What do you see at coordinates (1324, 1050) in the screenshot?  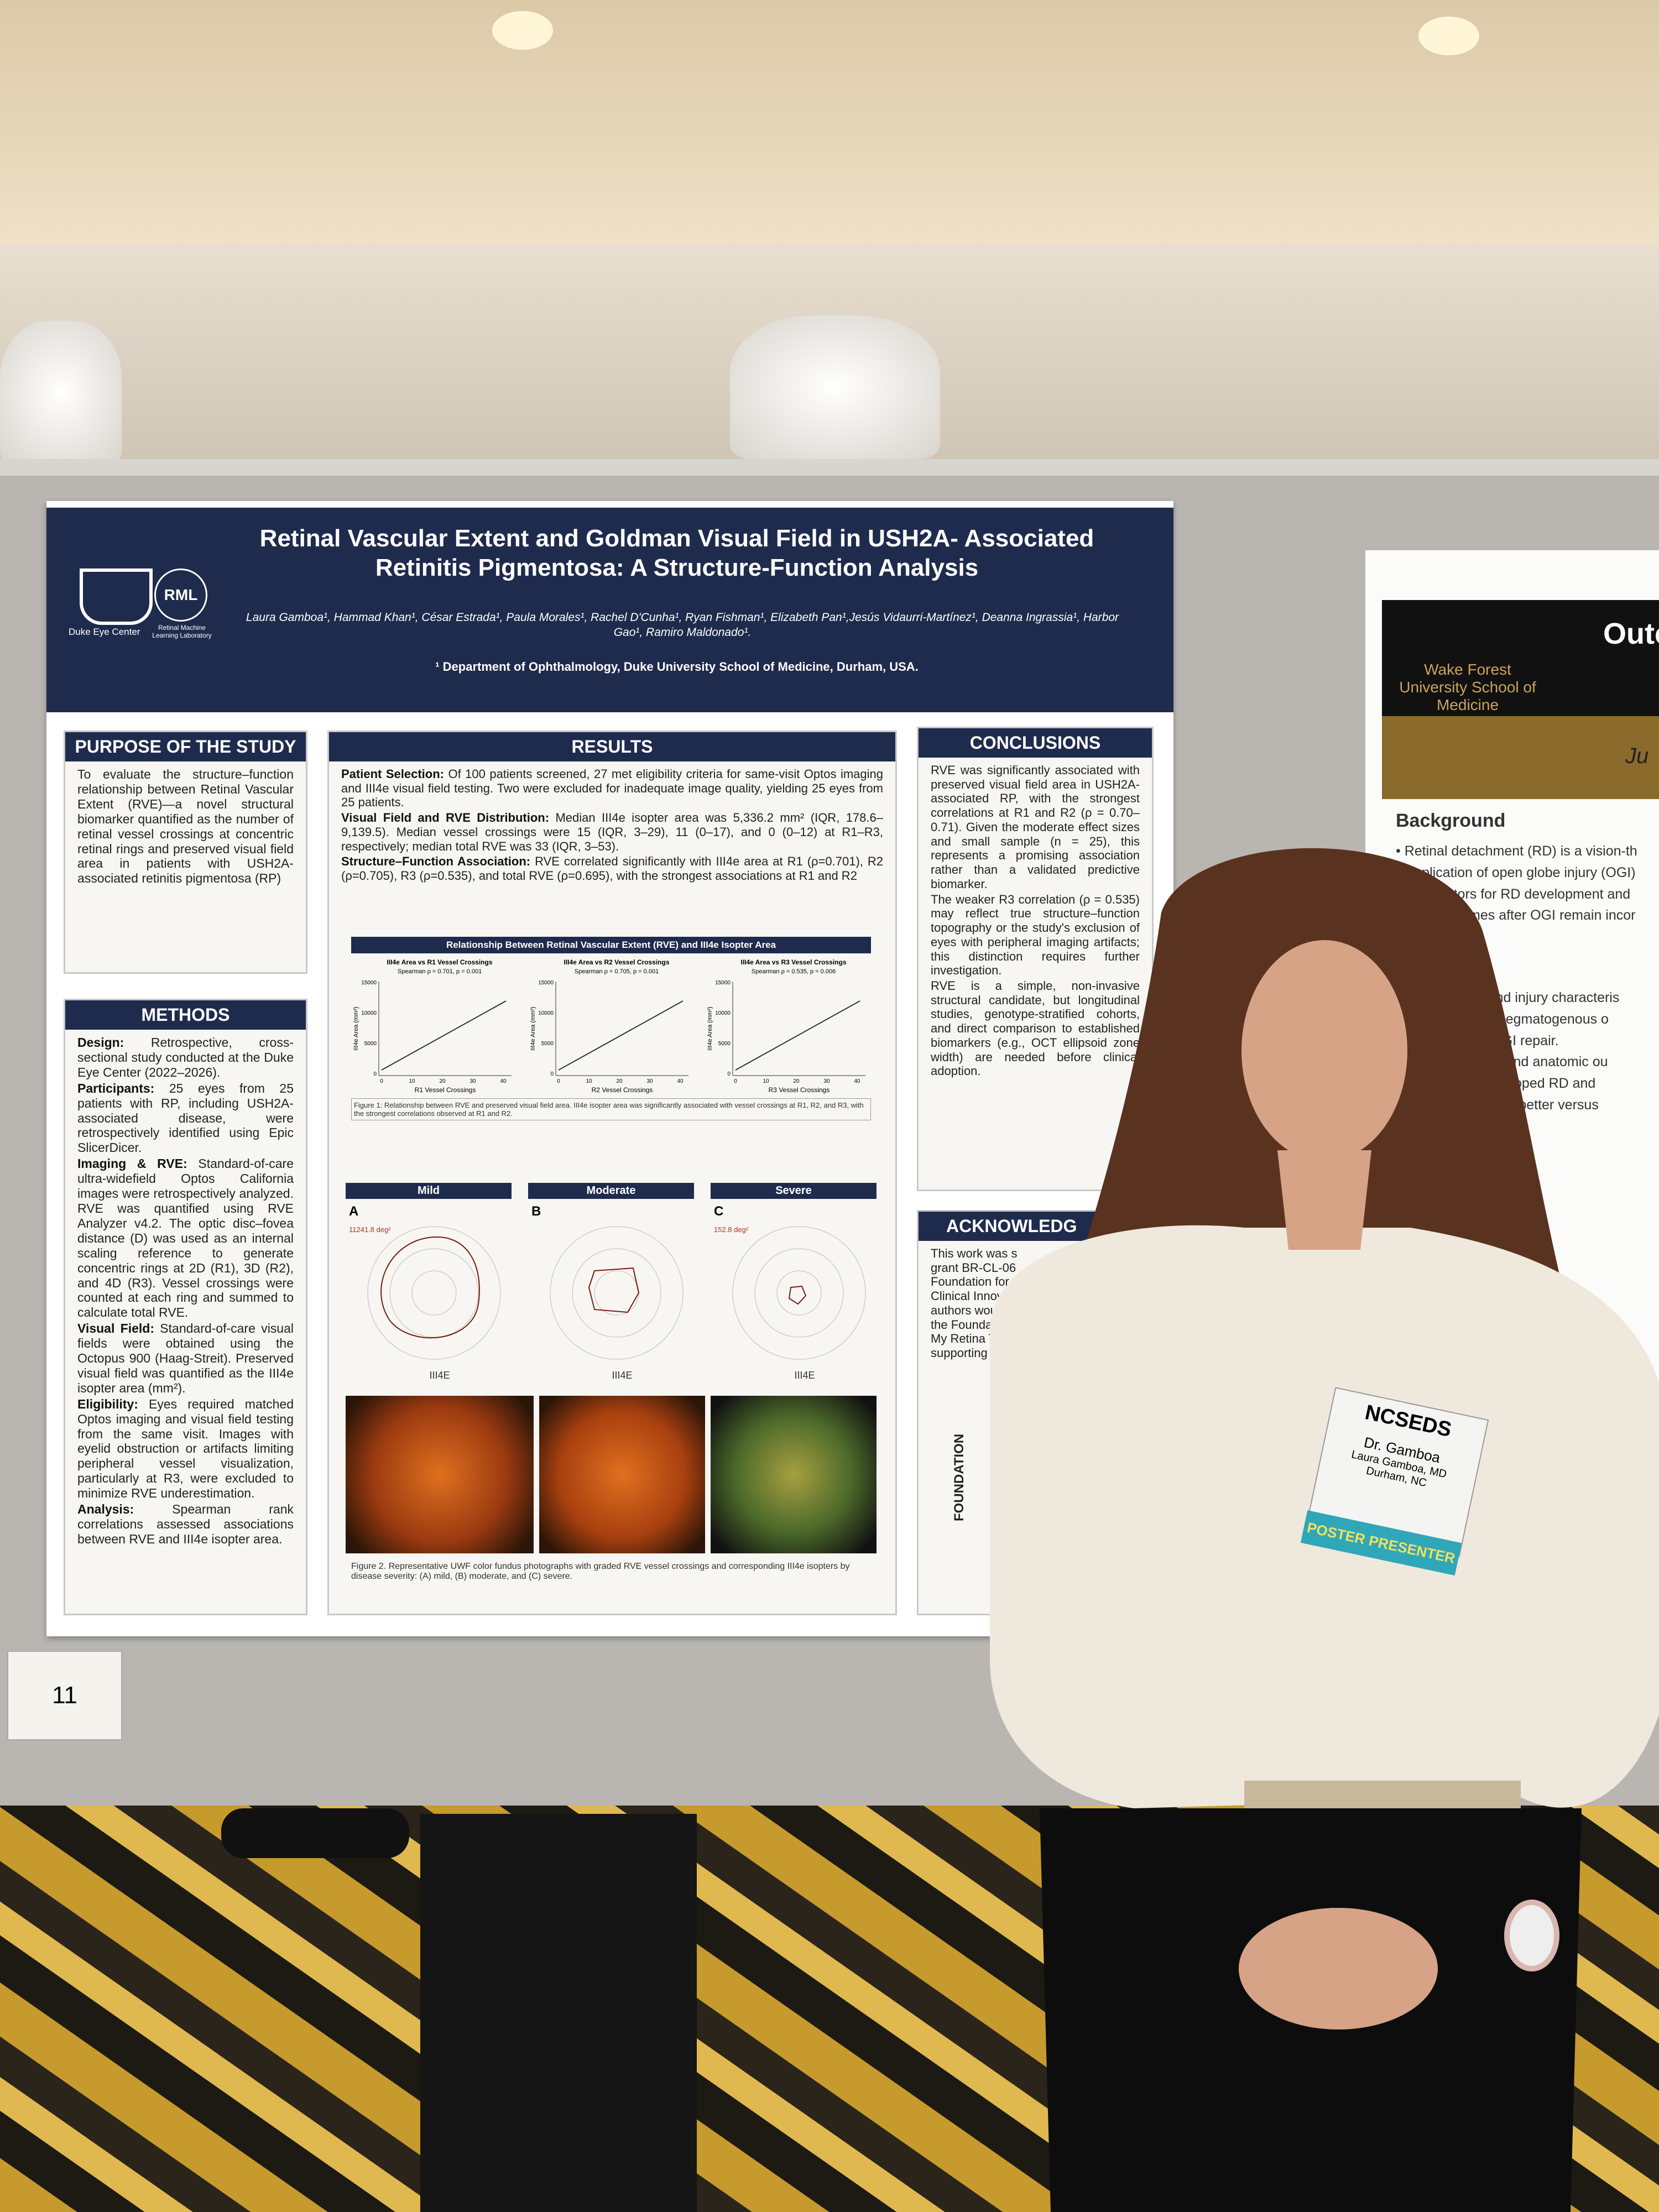 I see `face` at bounding box center [1324, 1050].